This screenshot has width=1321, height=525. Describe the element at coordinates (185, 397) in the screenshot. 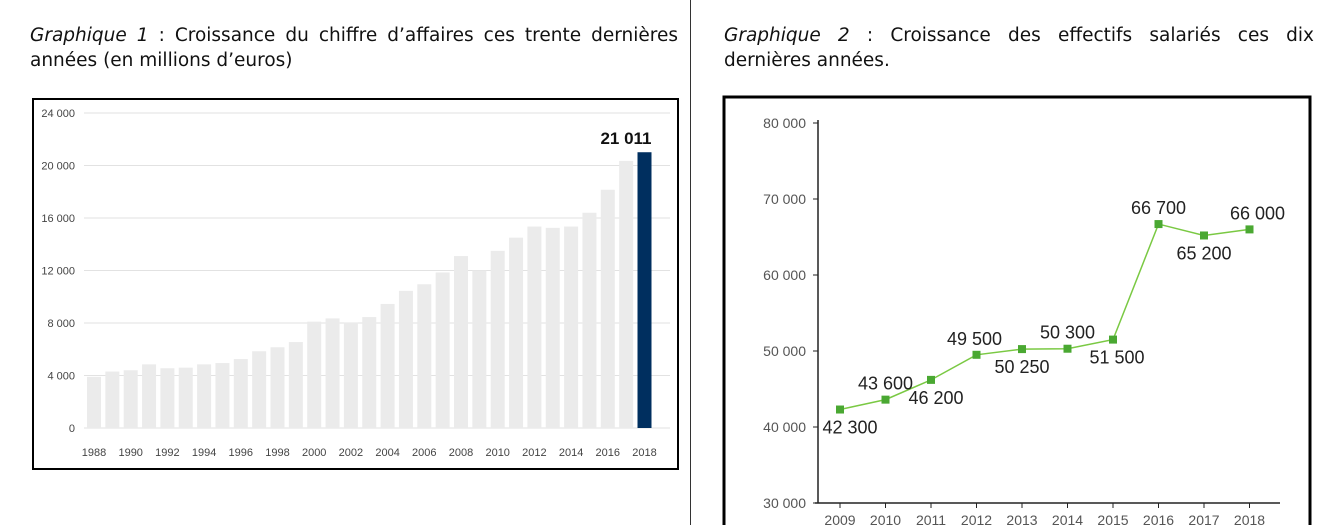

I see `bar-1993` at that location.